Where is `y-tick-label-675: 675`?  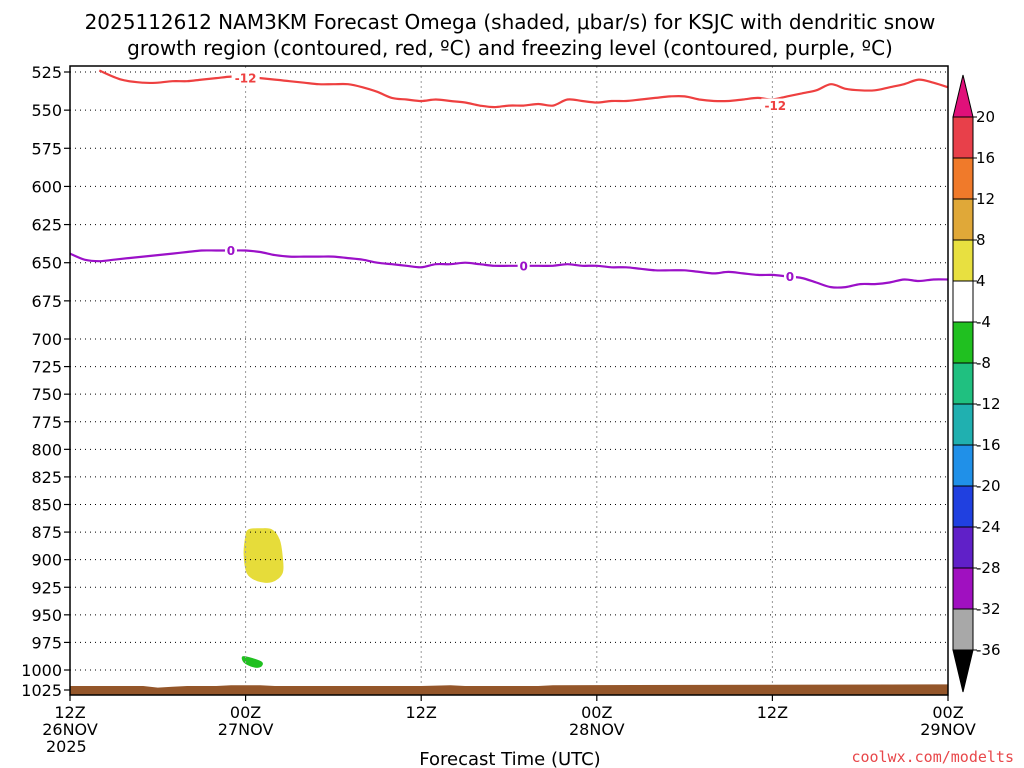 y-tick-label-675: 675 is located at coordinates (46, 301).